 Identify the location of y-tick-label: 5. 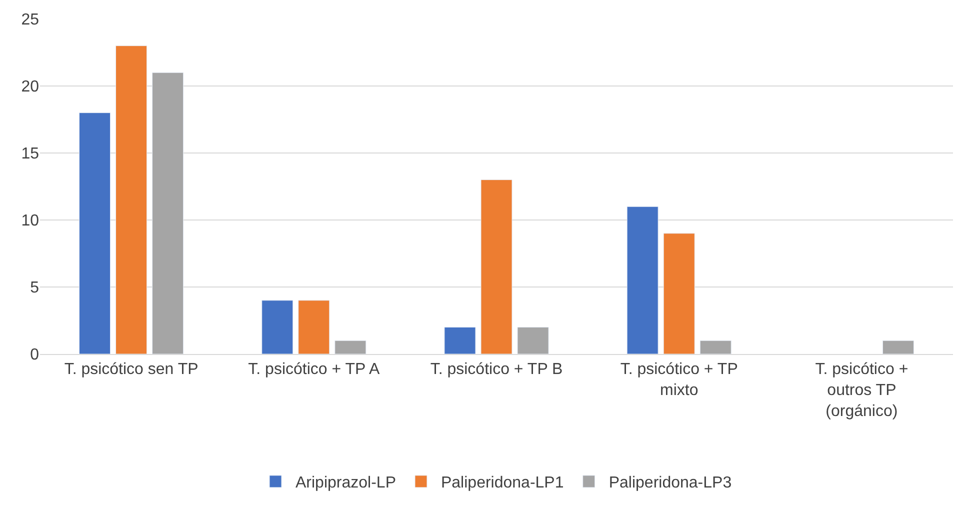
(35, 288).